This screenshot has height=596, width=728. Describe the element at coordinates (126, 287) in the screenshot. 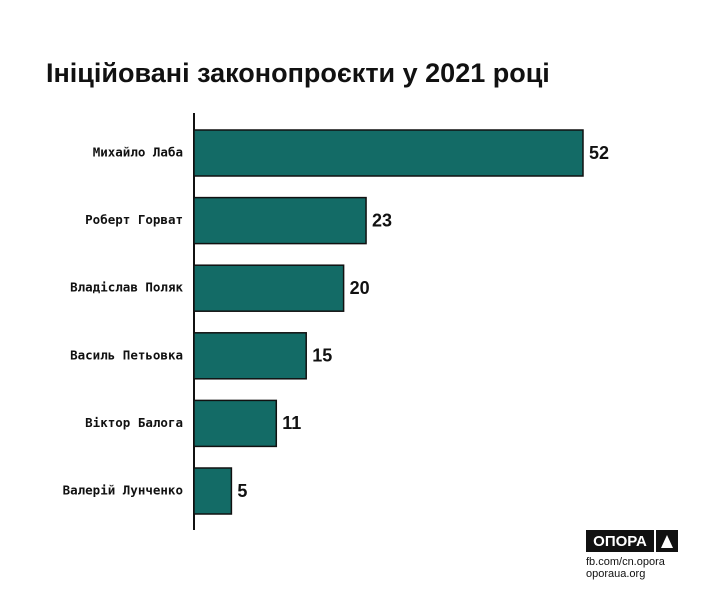

I see `y-tick-label: Владіслав Поляк` at that location.